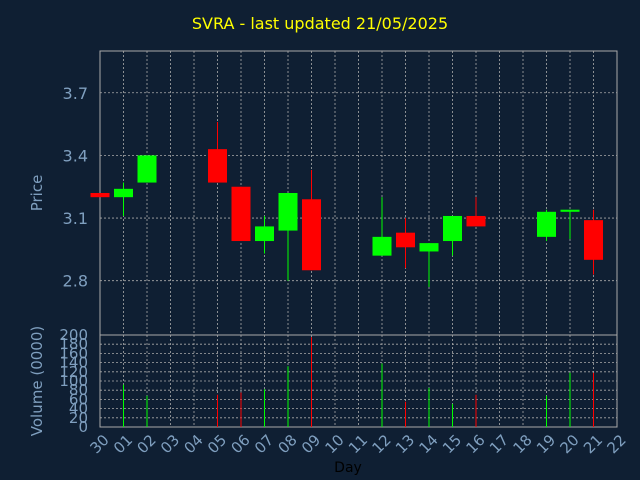 The width and height of the screenshot is (640, 480). I want to click on x-tick-label: 30, so click(100, 444).